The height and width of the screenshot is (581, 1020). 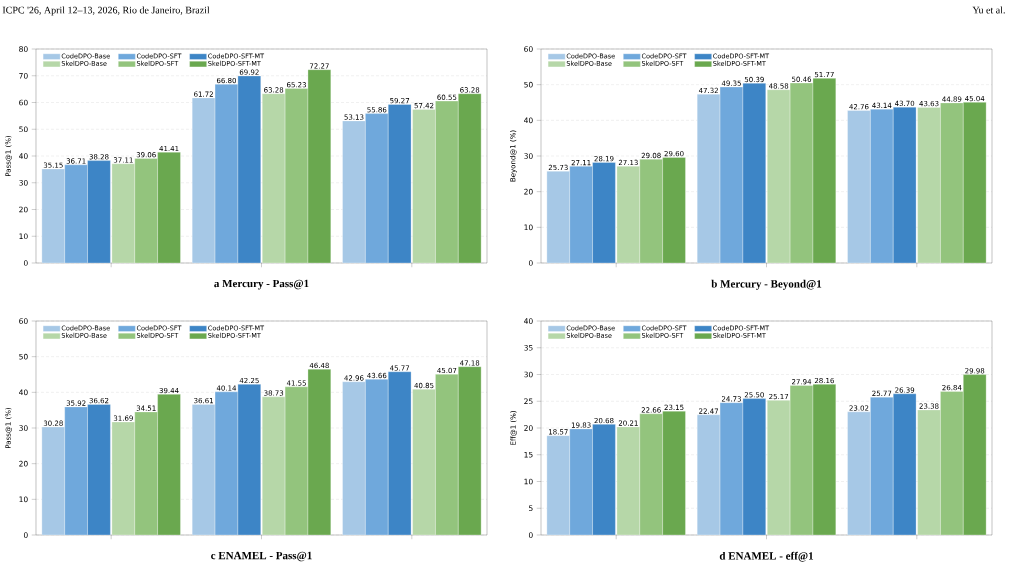 I want to click on text: c ENAMEL - Pass@1, so click(x=261, y=556).